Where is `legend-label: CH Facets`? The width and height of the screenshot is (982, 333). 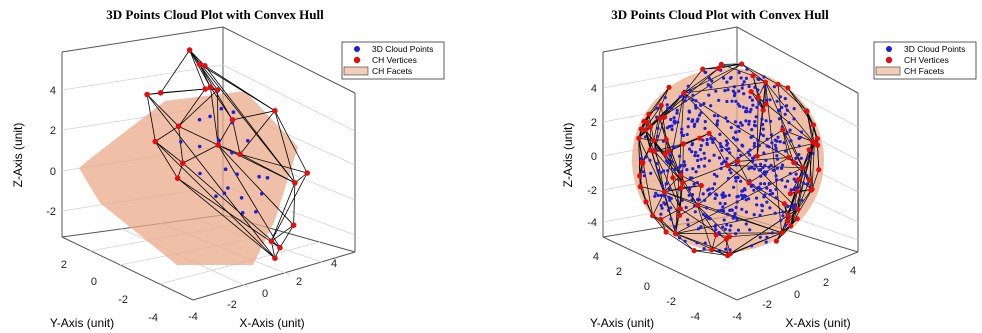 legend-label: CH Facets is located at coordinates (924, 71).